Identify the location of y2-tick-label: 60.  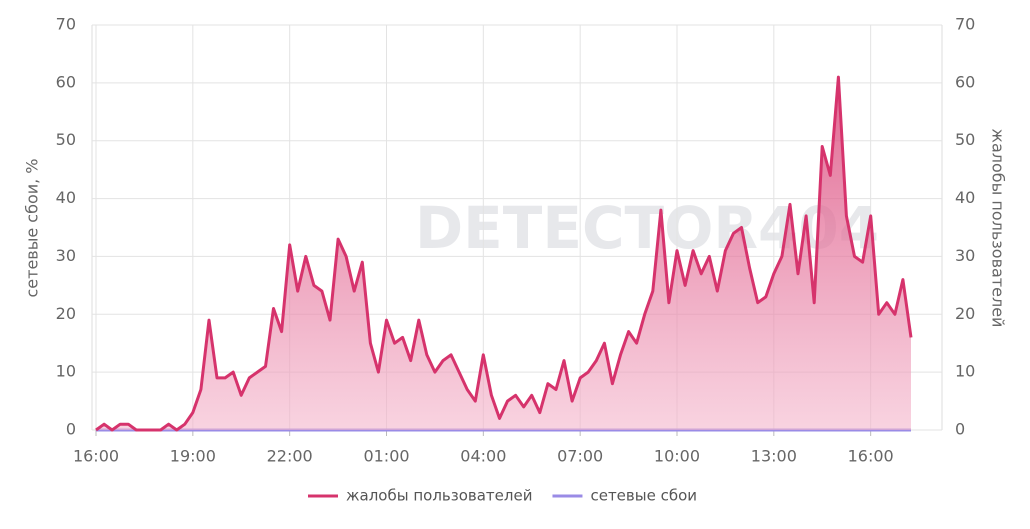
(965, 81).